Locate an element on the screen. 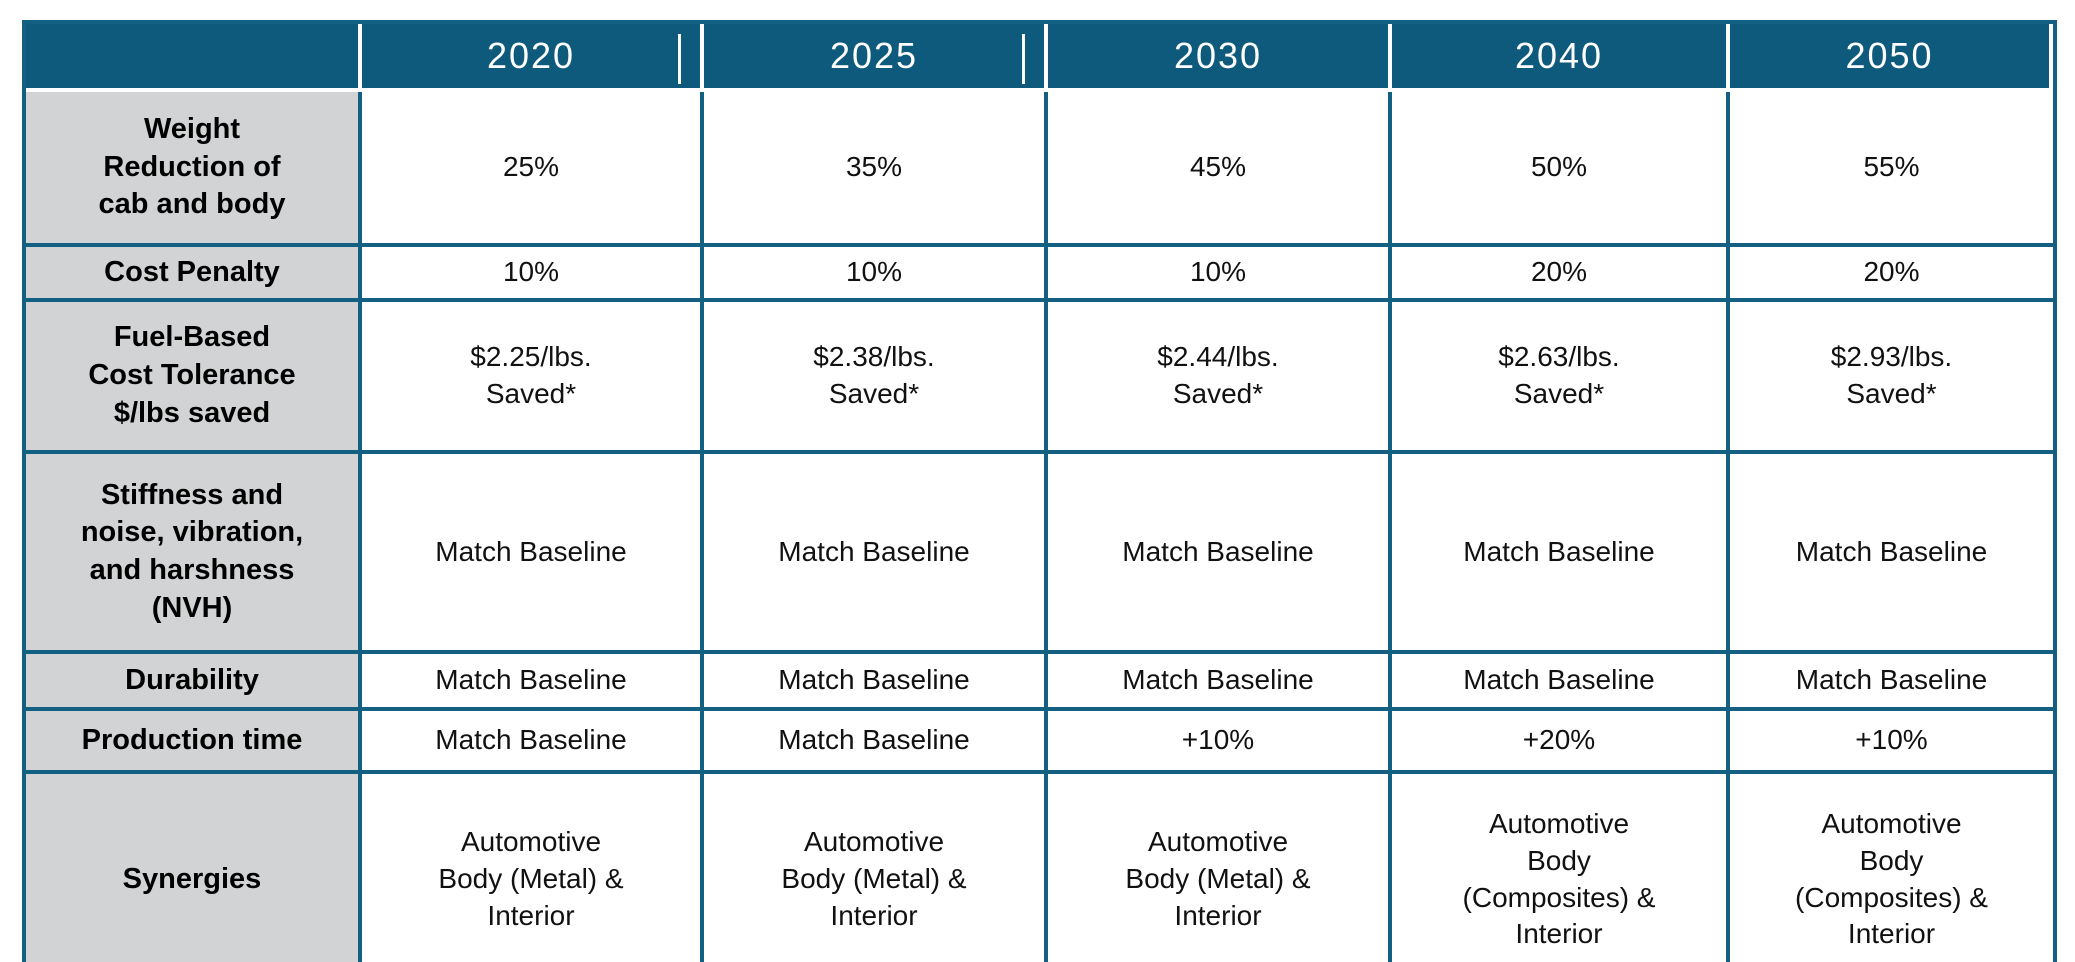 The width and height of the screenshot is (2075, 962). cell-cost-2040: 20% is located at coordinates (1561, 274).